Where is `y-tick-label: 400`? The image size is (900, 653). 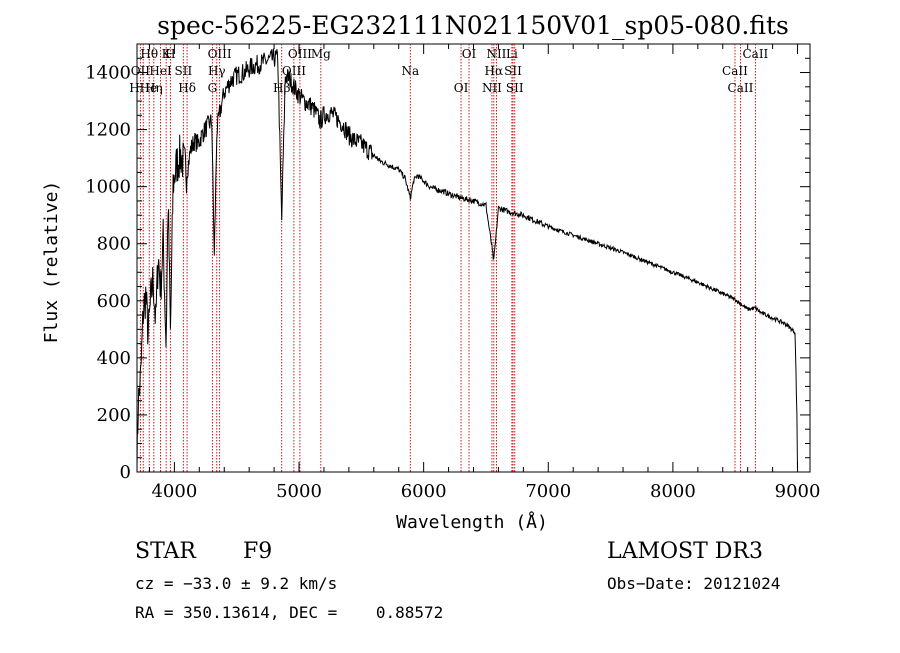 y-tick-label: 400 is located at coordinates (114, 358).